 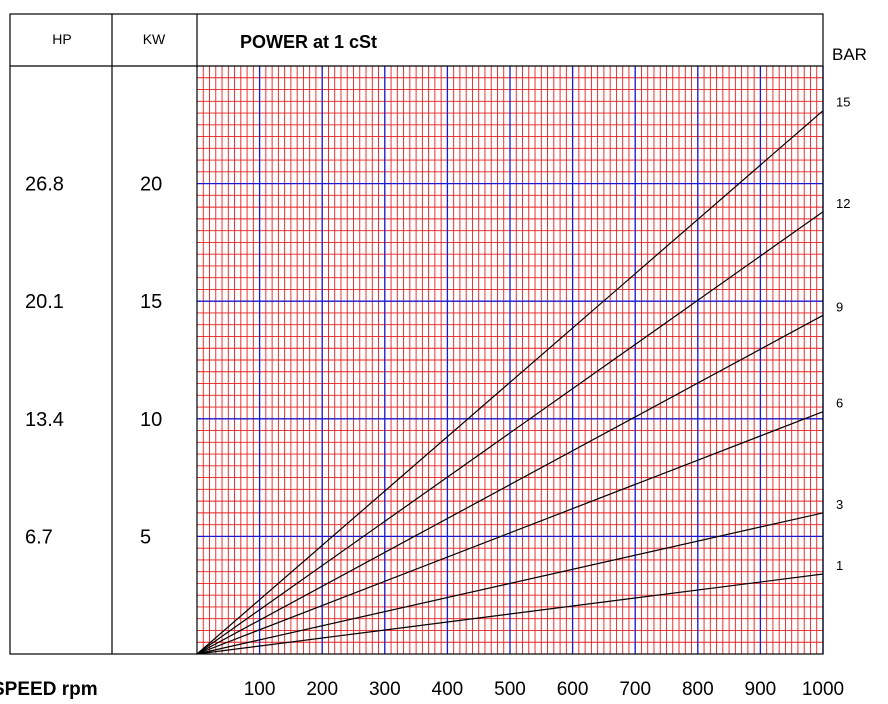 I want to click on kw-tick-label: 5, so click(x=145, y=537).